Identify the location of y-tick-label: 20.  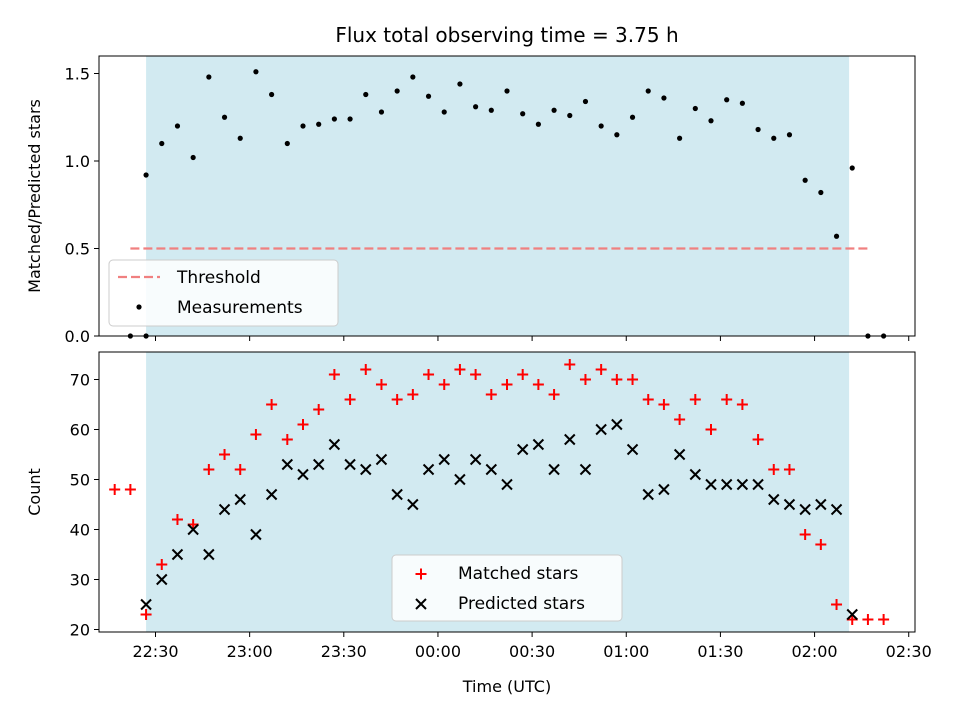
(80, 630).